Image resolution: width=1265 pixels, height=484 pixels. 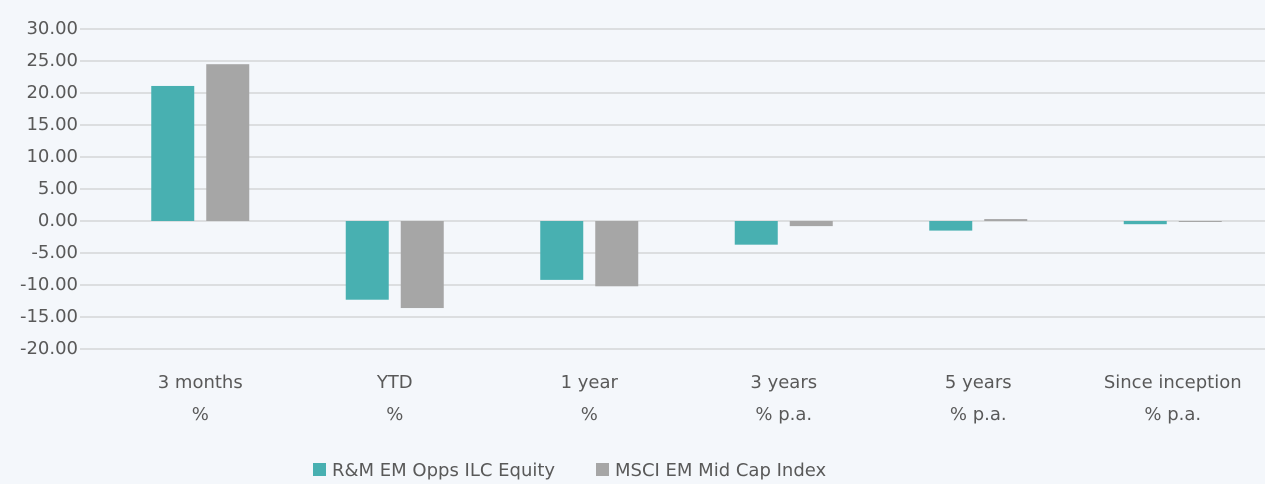 I want to click on x-tick-label: 3 years, so click(x=783, y=382).